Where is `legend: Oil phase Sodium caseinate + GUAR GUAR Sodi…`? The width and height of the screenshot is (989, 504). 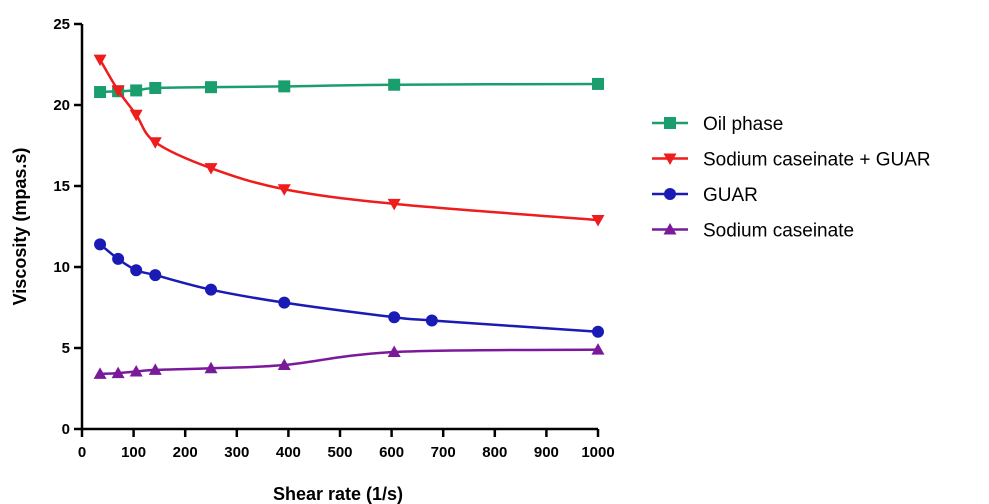 legend: Oil phase Sodium caseinate + GUAR GUAR Sodi… is located at coordinates (791, 178).